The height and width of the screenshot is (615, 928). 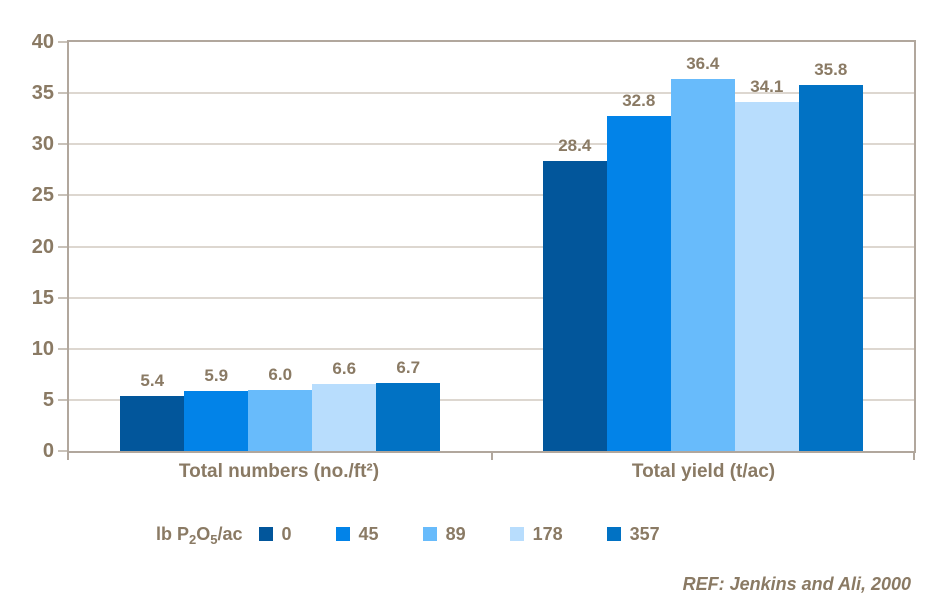 What do you see at coordinates (767, 87) in the screenshot?
I see `bar-value-label: 34.1` at bounding box center [767, 87].